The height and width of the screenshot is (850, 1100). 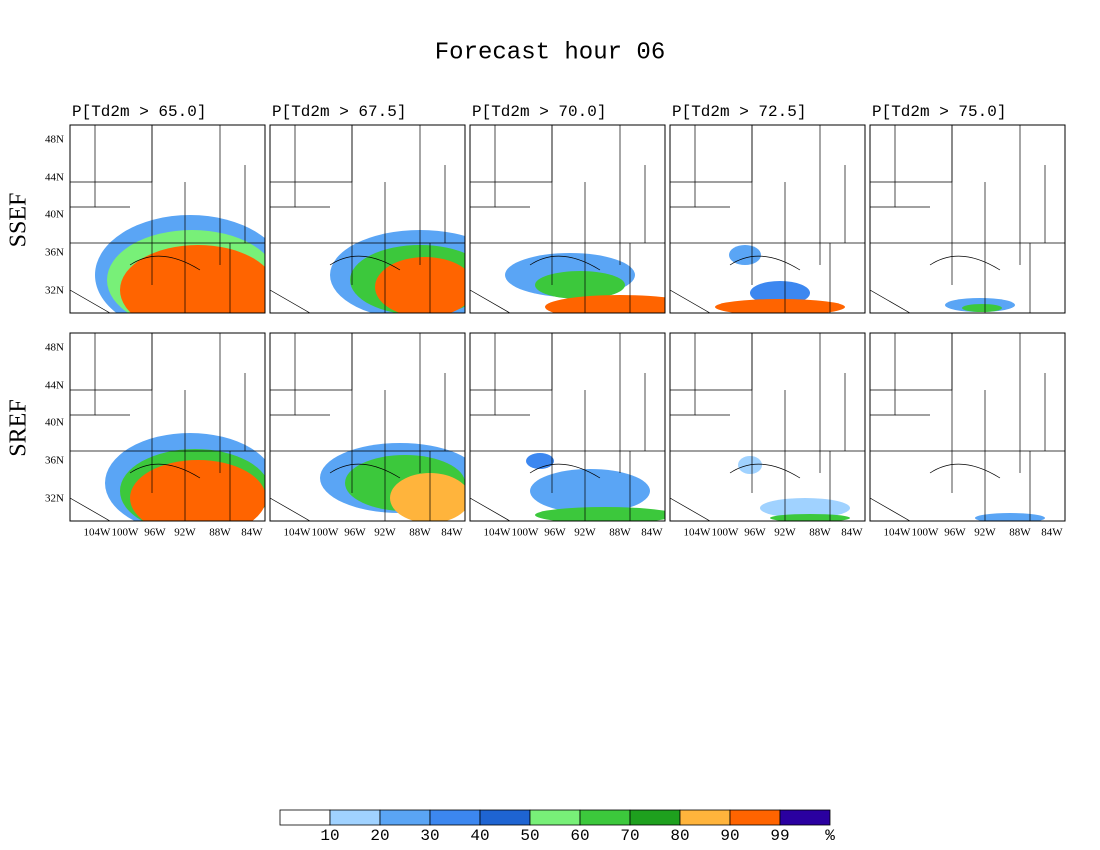 What do you see at coordinates (429, 836) in the screenshot?
I see `colorbar-label: 30` at bounding box center [429, 836].